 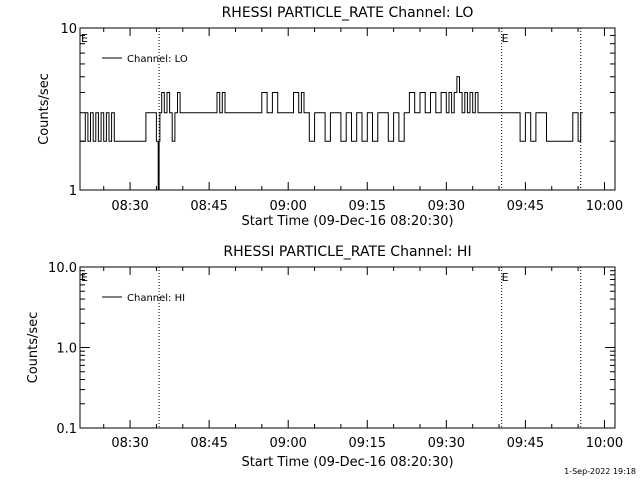 I want to click on y-tick-label: 10.0, so click(x=62, y=268).